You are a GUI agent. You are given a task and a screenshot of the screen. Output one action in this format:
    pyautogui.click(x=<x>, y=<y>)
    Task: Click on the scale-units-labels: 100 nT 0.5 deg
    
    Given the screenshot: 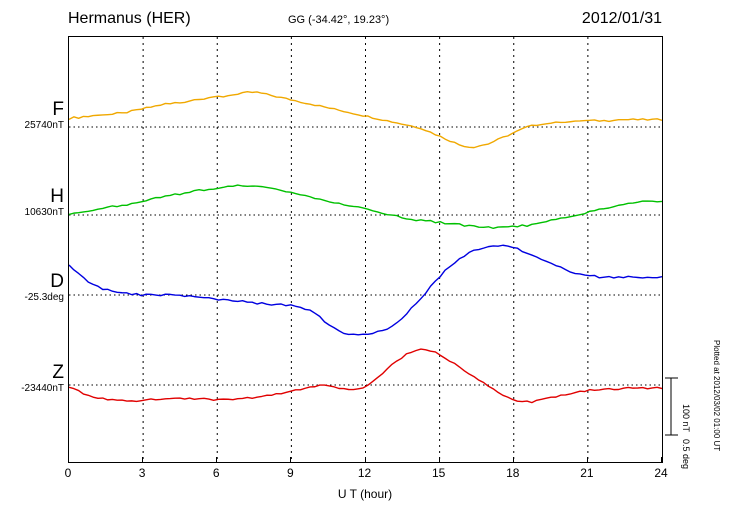 What is the action you would take?
    pyautogui.click(x=686, y=436)
    